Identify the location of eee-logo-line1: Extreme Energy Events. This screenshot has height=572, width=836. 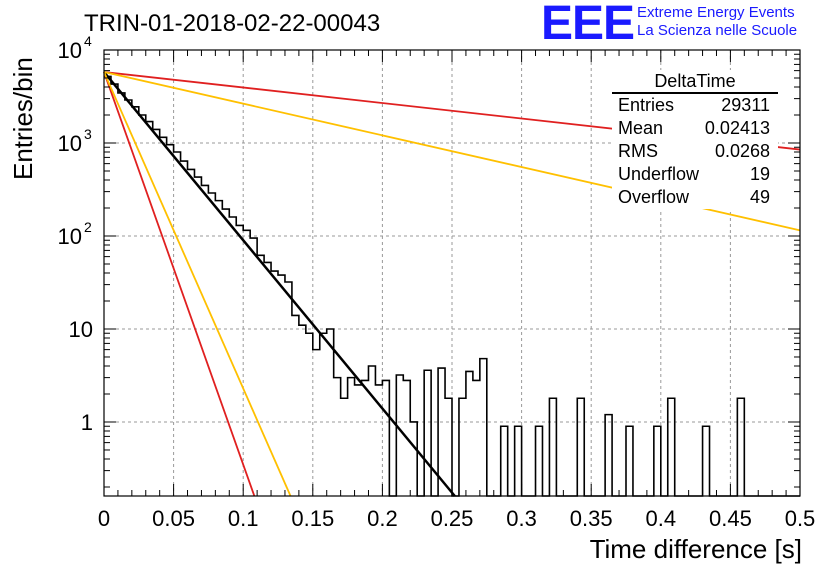
(716, 12).